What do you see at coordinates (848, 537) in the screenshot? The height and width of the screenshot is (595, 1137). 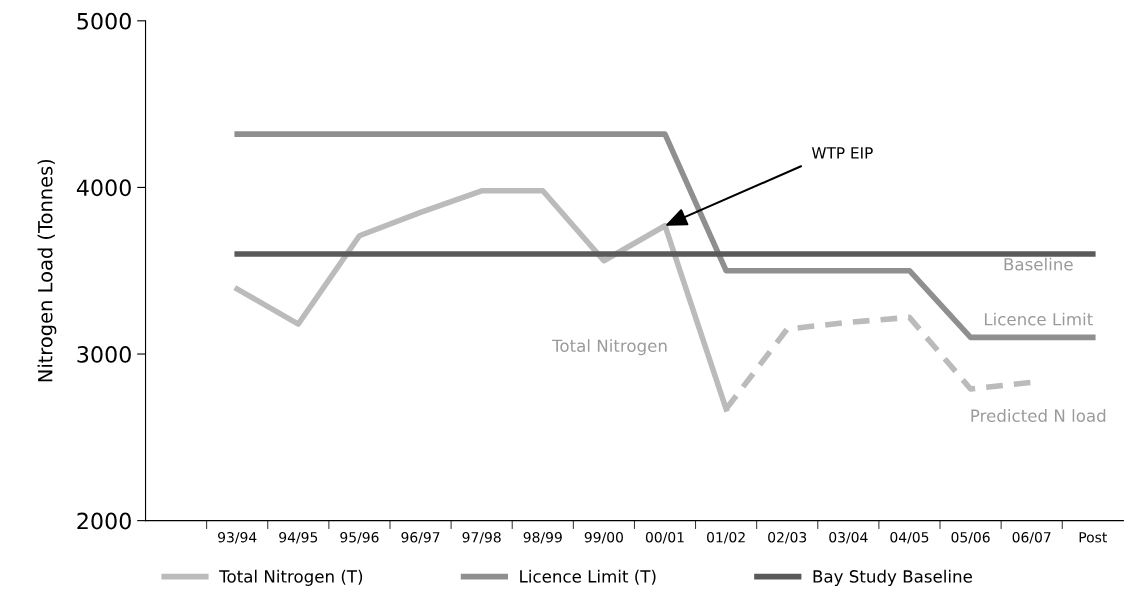 I see `x-tick-label: 03/04` at bounding box center [848, 537].